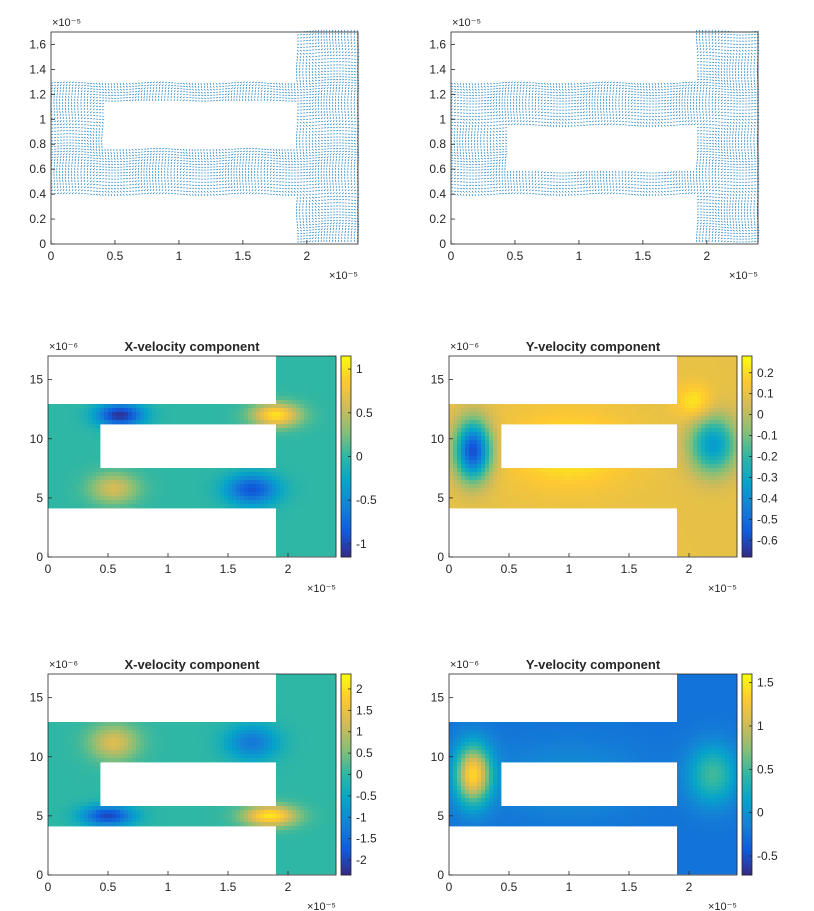 This screenshot has height=911, width=814. Describe the element at coordinates (593, 346) in the screenshot. I see `chart-title: Y-velocity component` at that location.